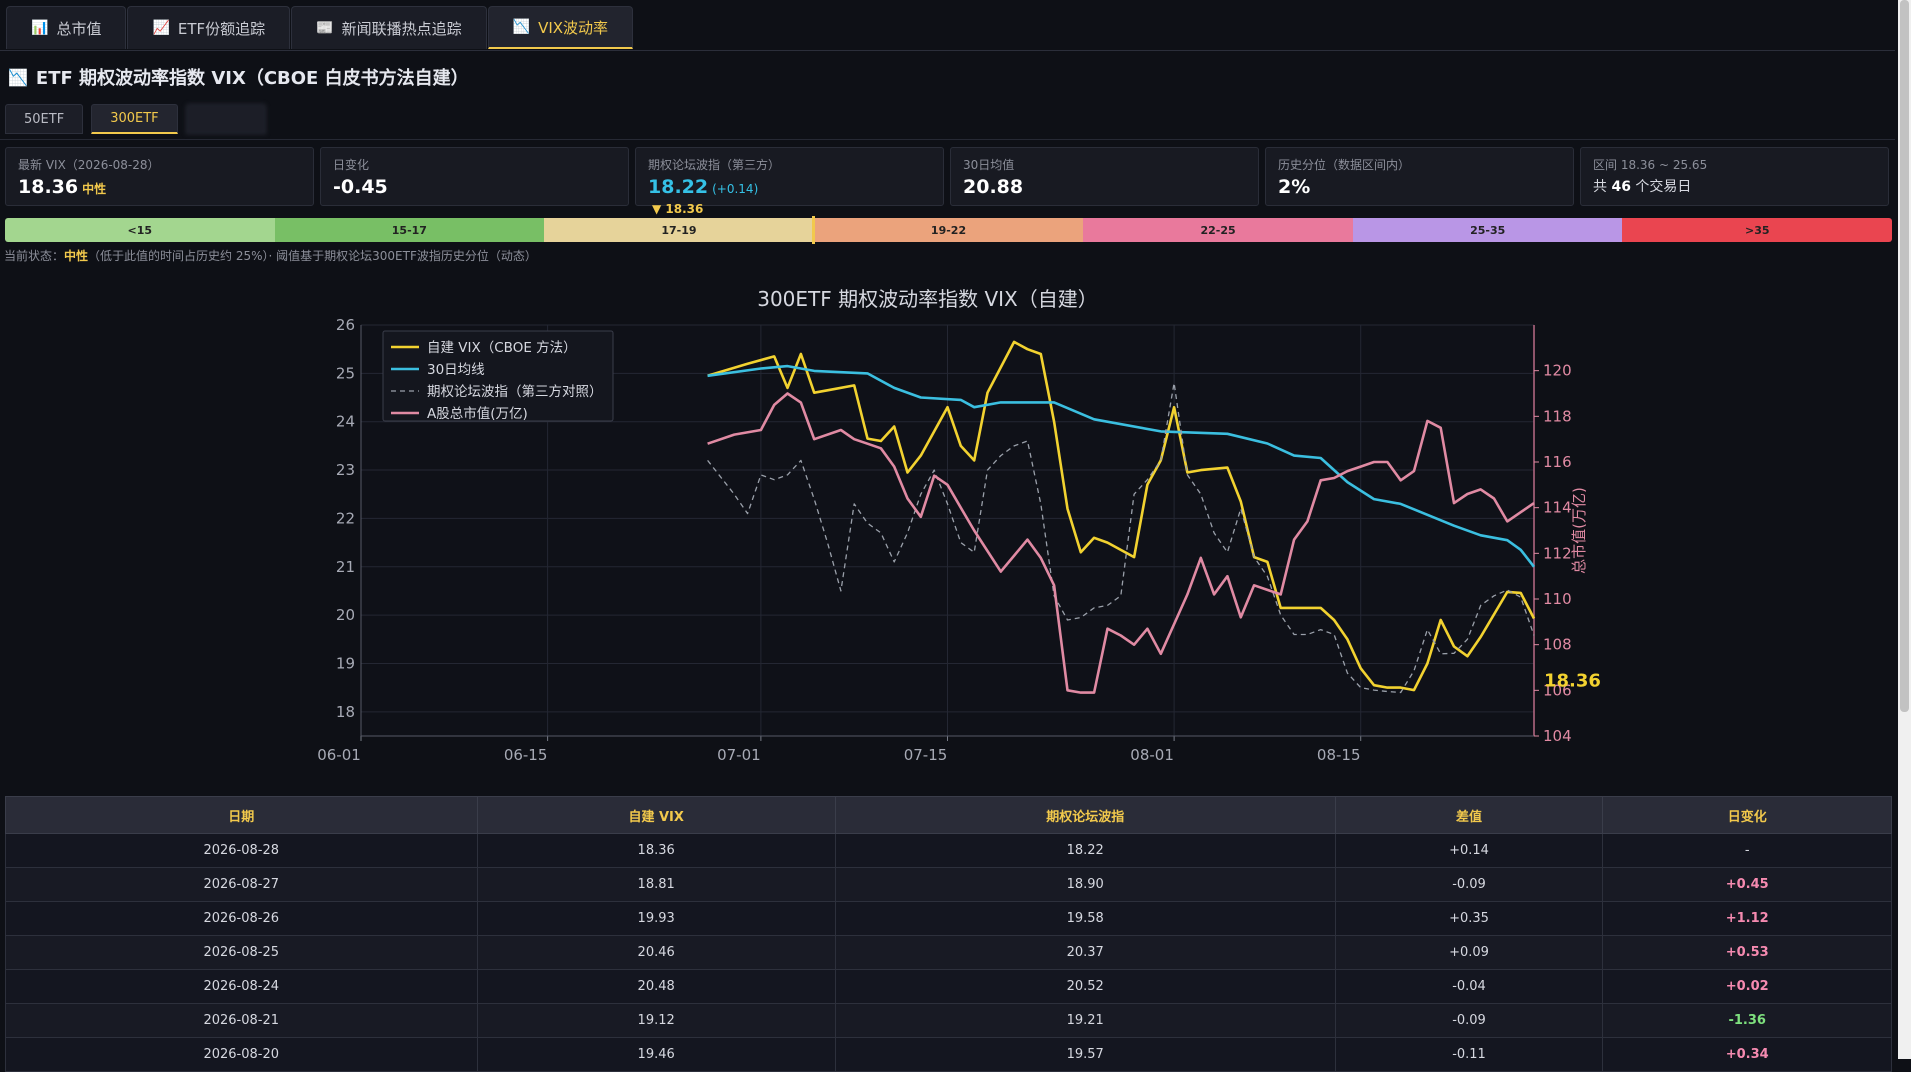  Describe the element at coordinates (325, 28) in the screenshot. I see `newspaper-icon: 📰` at that location.